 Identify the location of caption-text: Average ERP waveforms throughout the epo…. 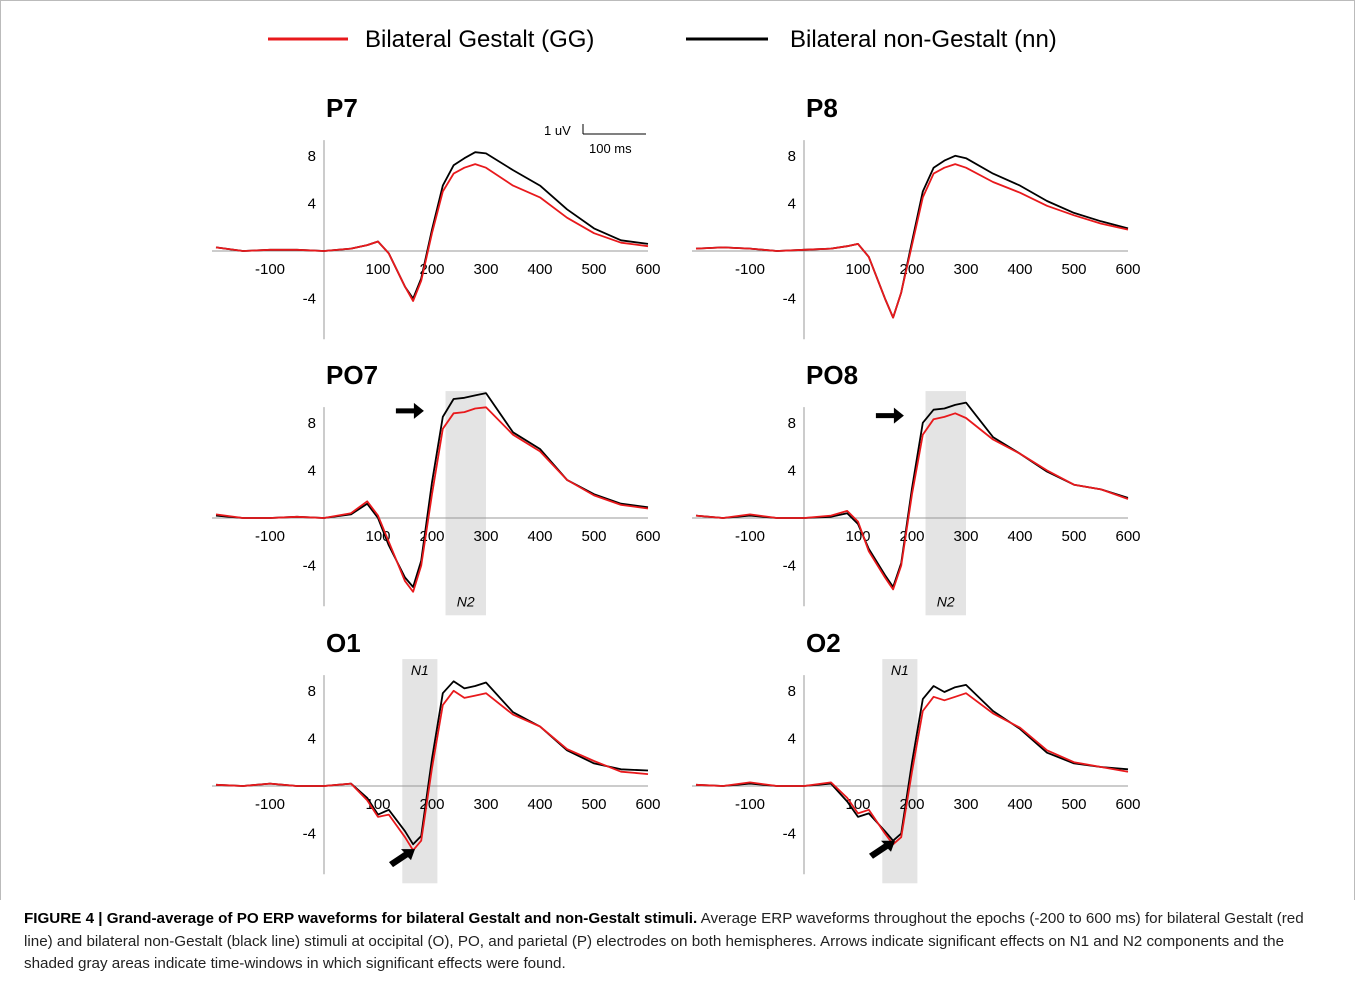
(664, 941).